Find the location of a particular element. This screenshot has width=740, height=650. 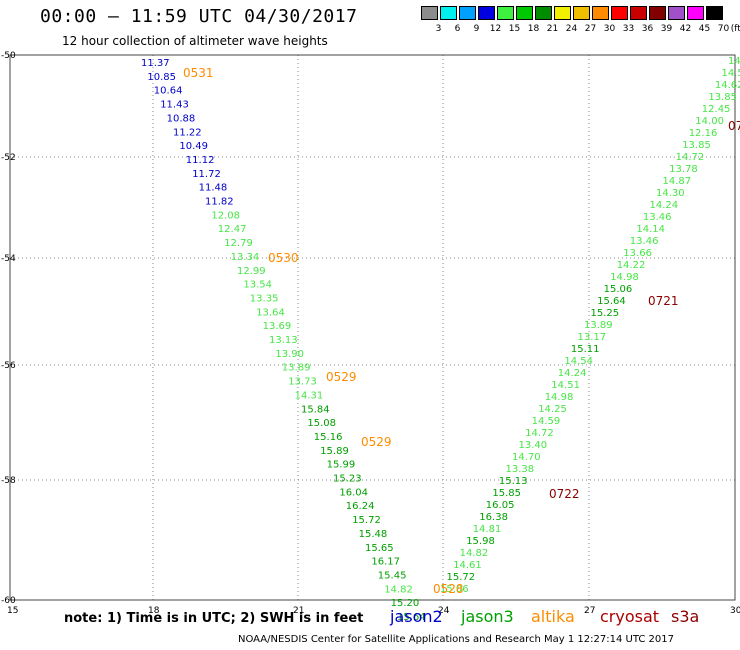

legend-label: 27 is located at coordinates (590, 29).